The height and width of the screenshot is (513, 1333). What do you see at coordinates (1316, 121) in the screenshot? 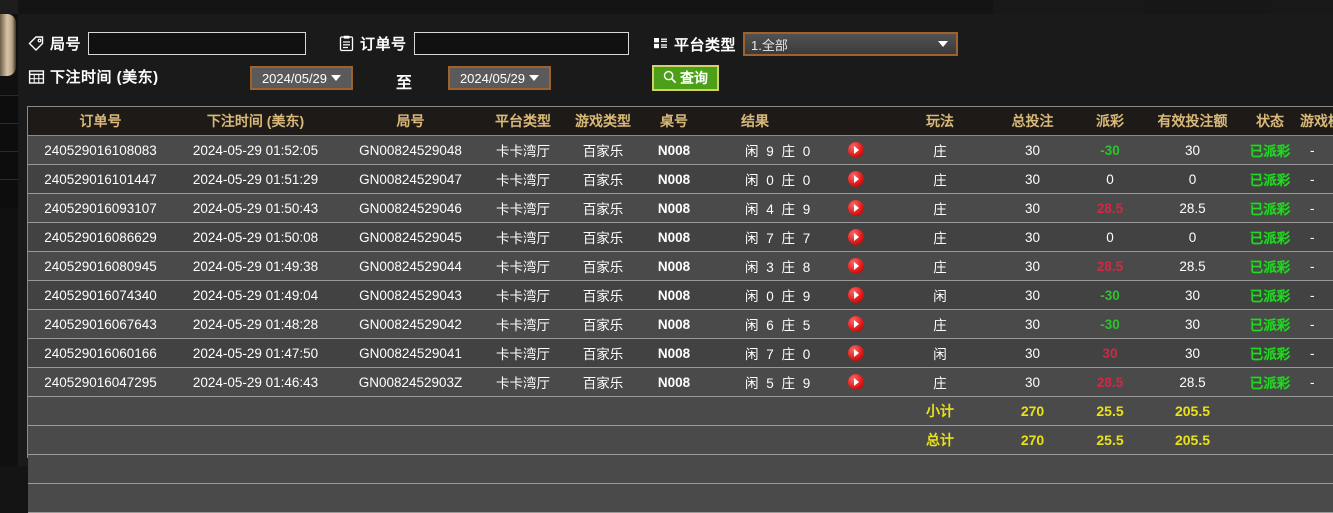
I see `col-header-game-mode: 游戏模式` at bounding box center [1316, 121].